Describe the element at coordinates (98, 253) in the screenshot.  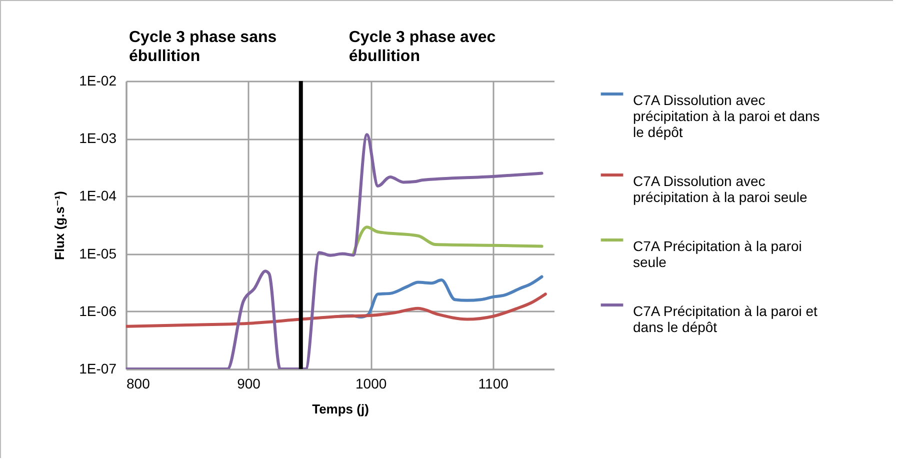
I see `y-tick-label: 1E-05` at that location.